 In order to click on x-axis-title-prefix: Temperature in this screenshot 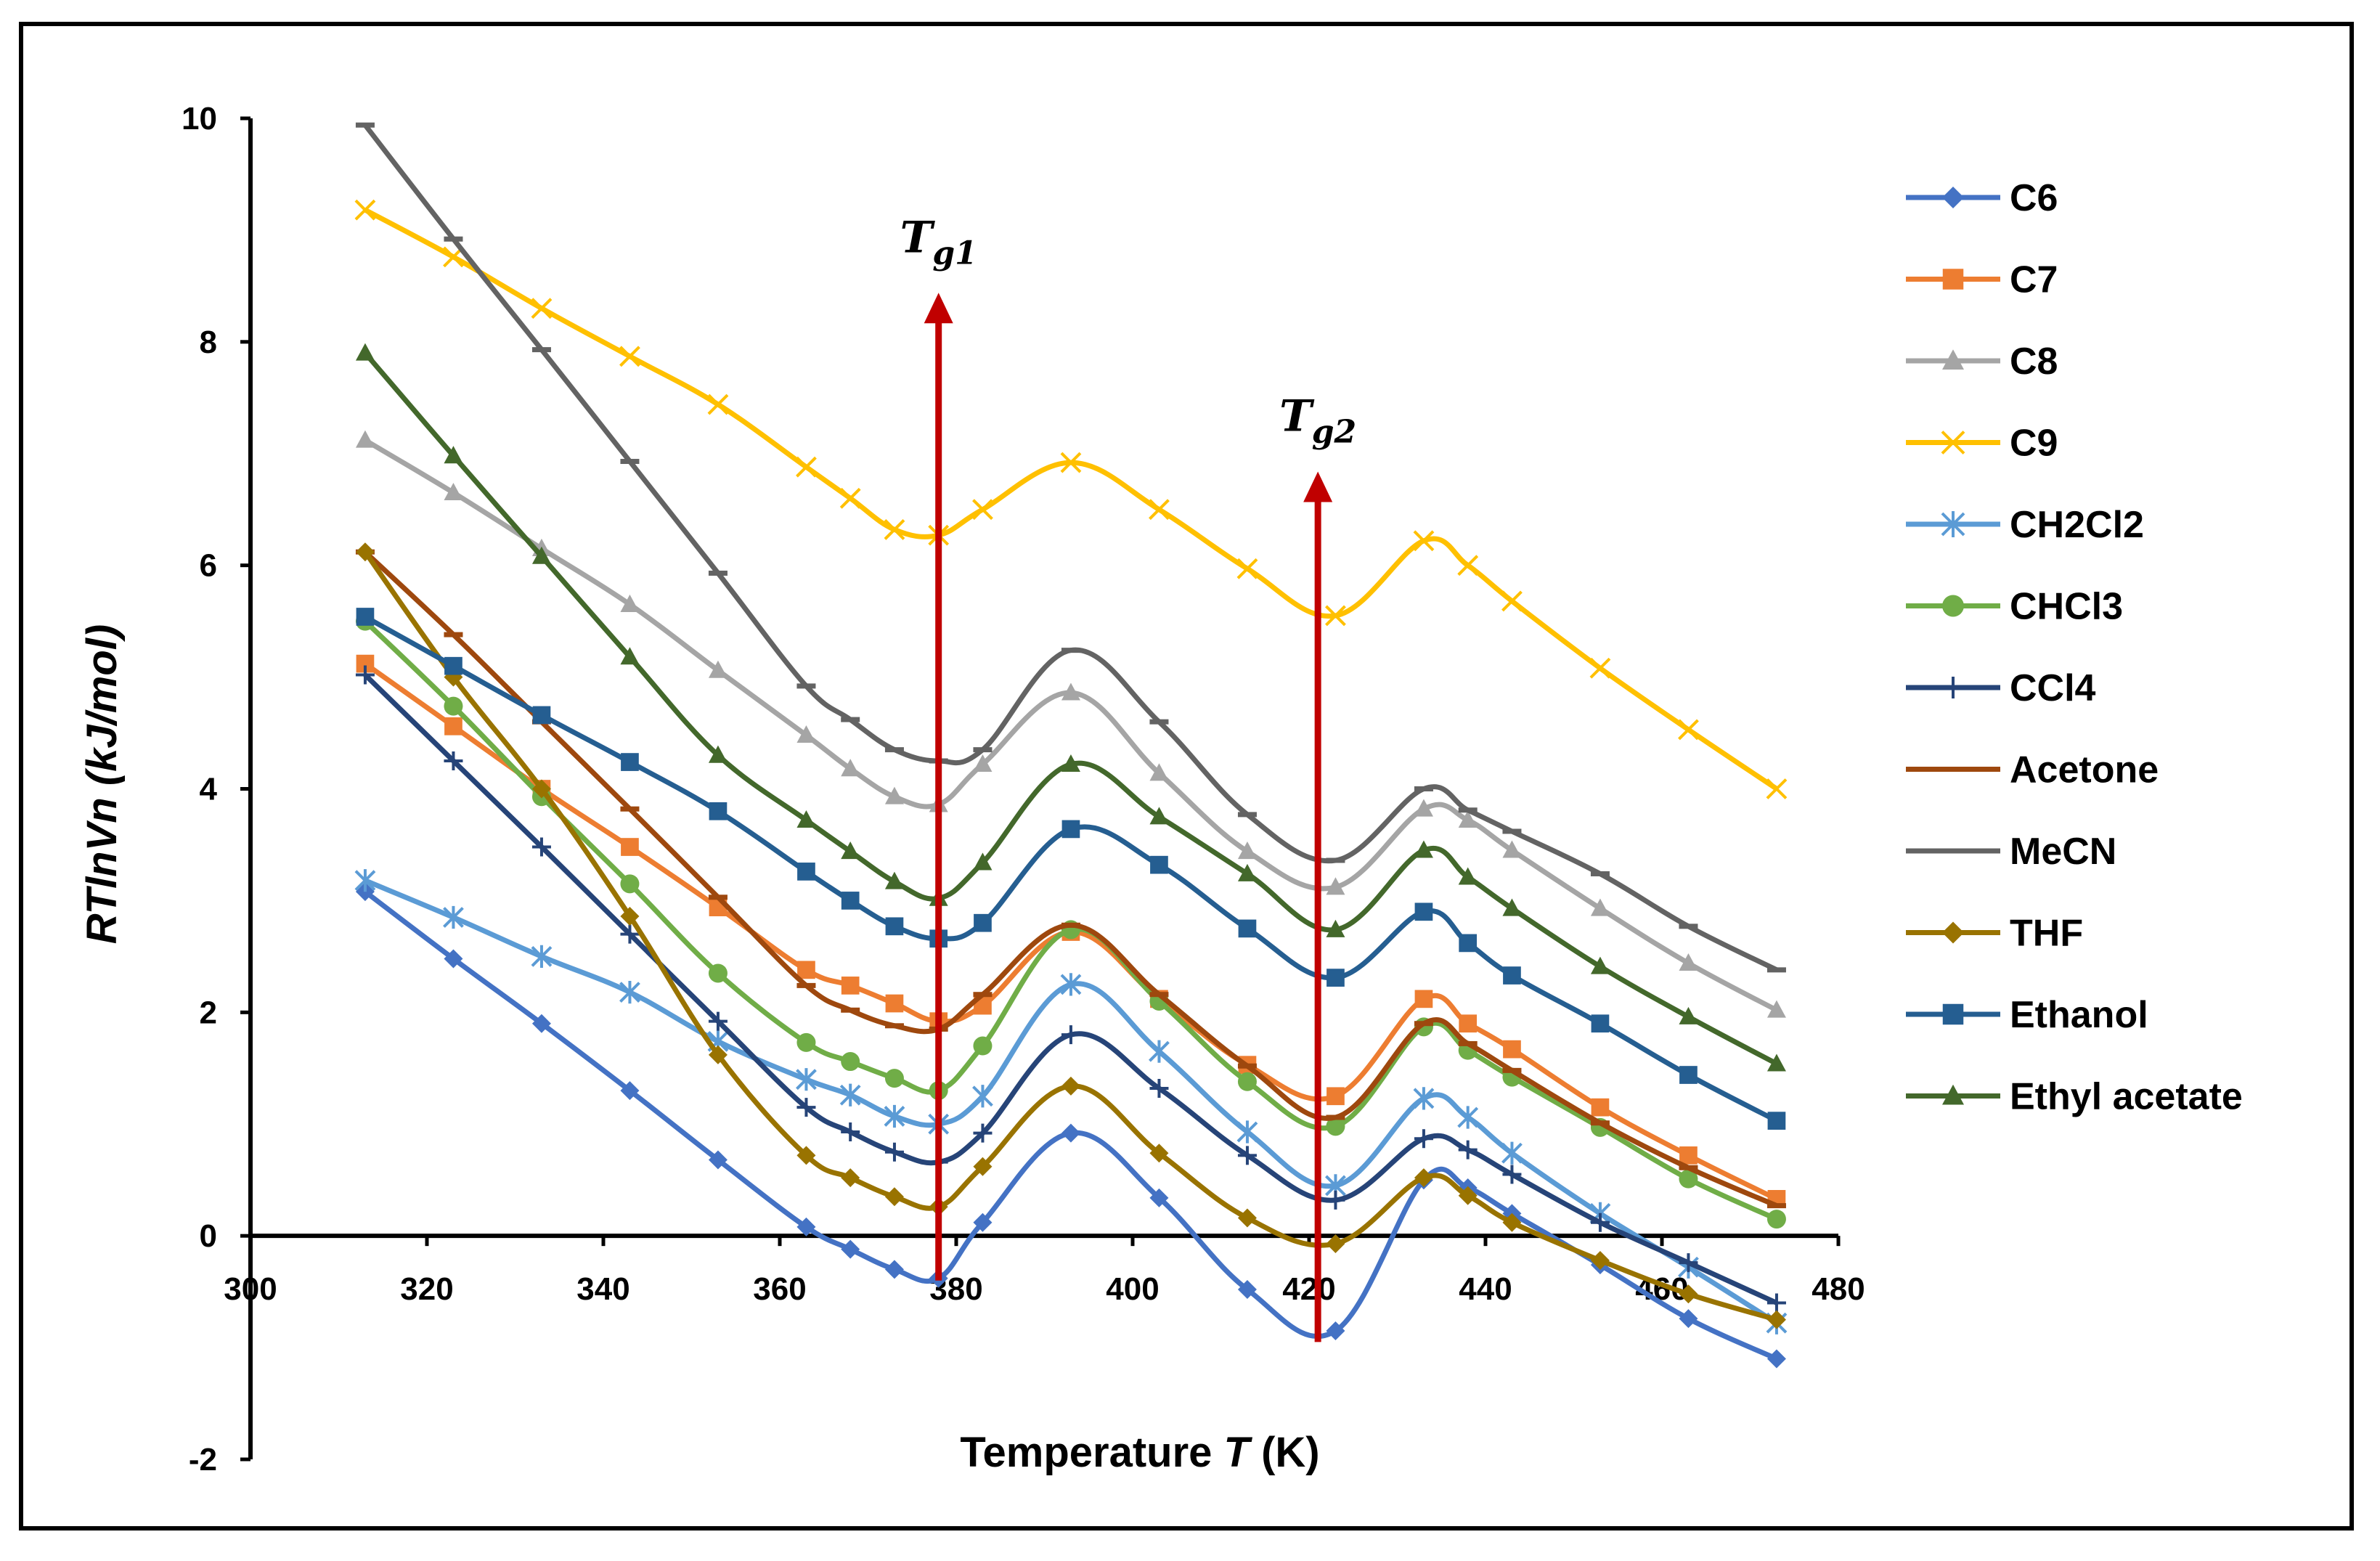, I will do `click(1091, 1452)`.